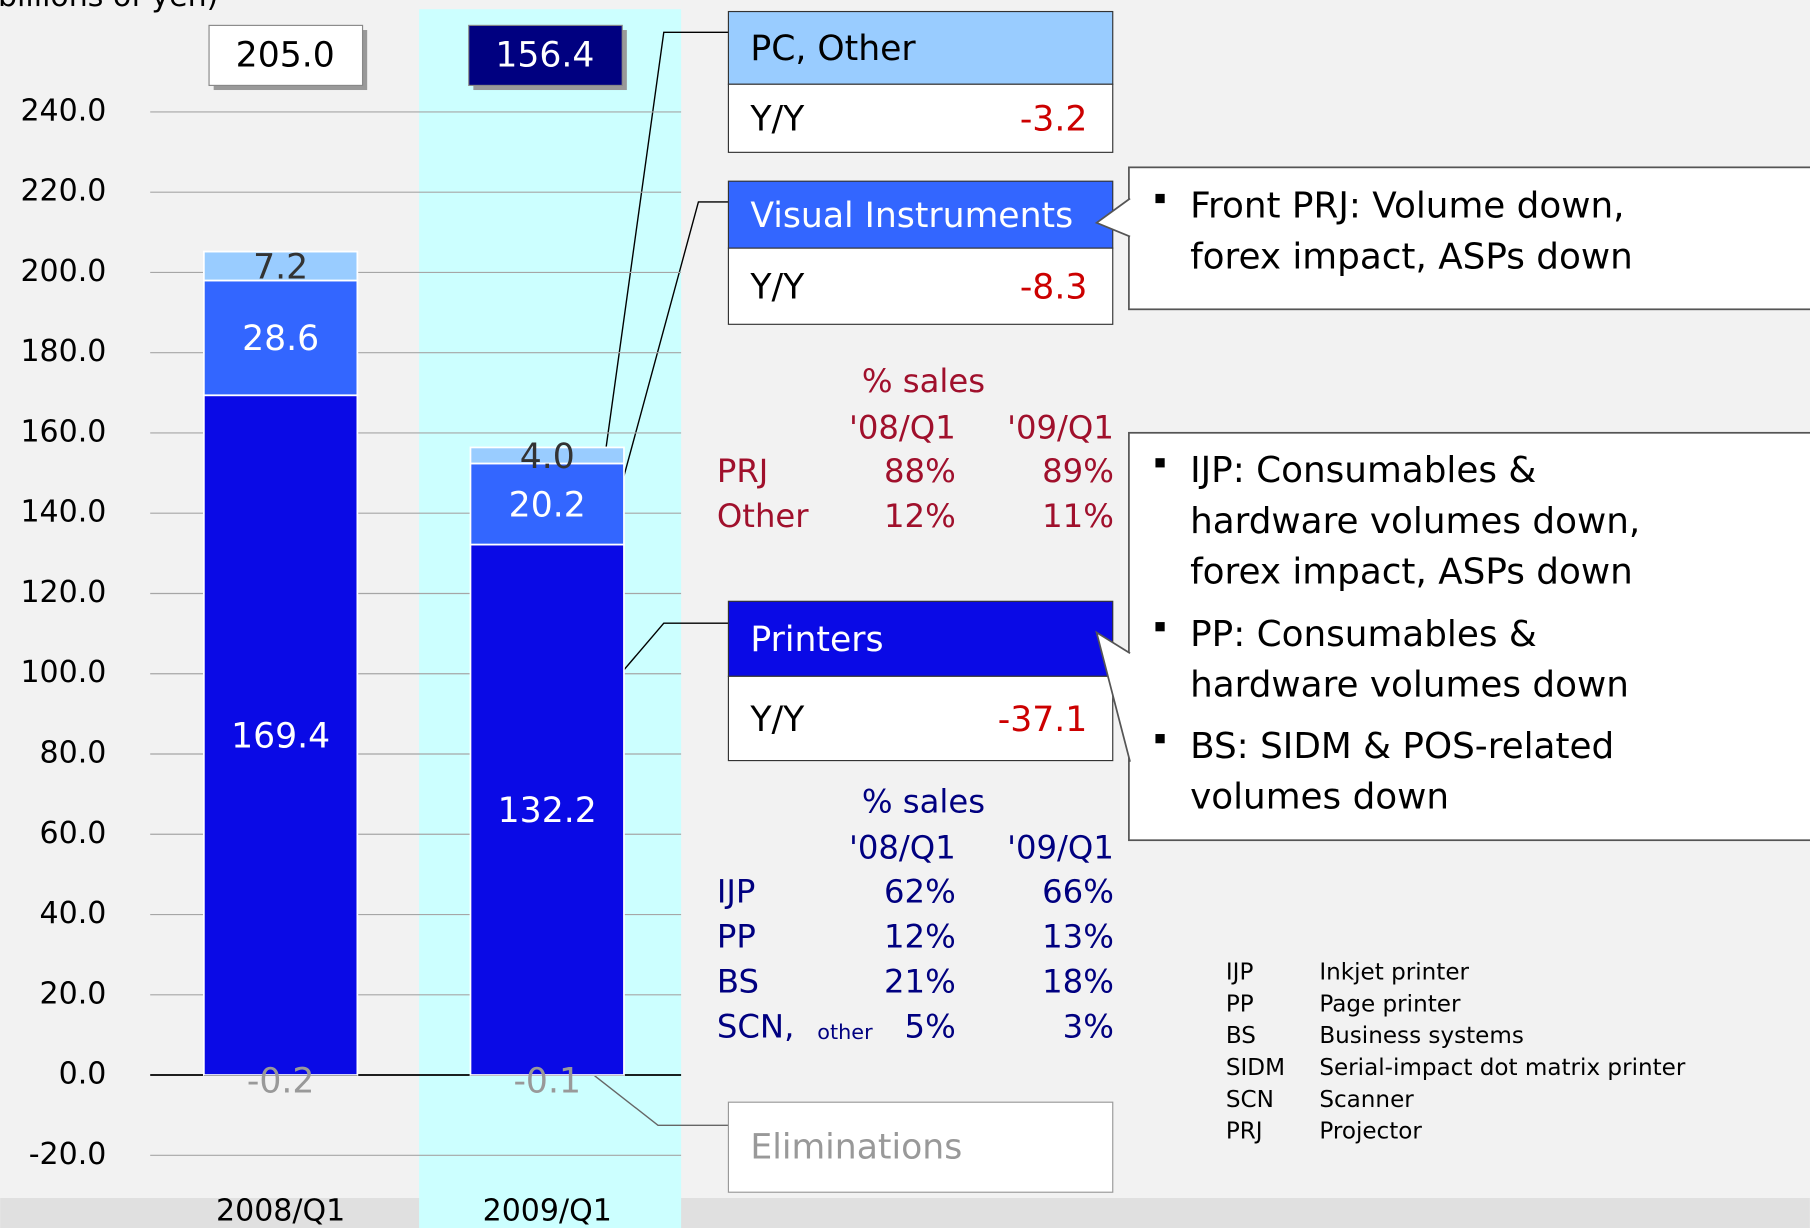  I want to click on y-tick-label: 80.0, so click(73, 753).